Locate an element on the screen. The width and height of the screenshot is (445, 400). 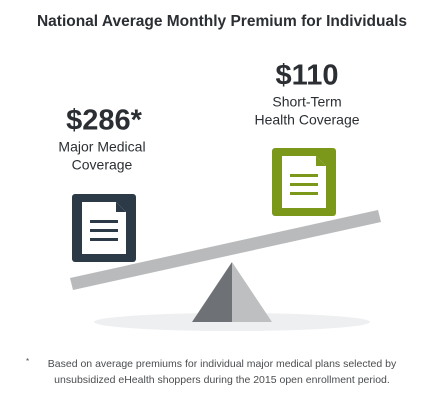
fulcrum-left is located at coordinates (212, 292).